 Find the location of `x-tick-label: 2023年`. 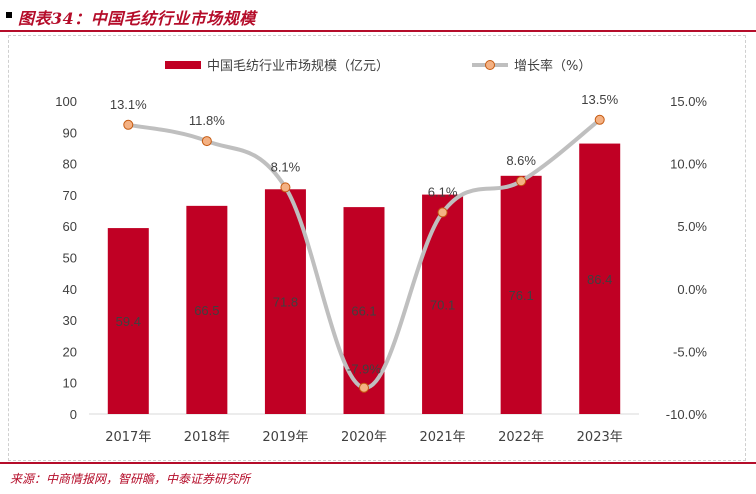

x-tick-label: 2023年 is located at coordinates (600, 437).